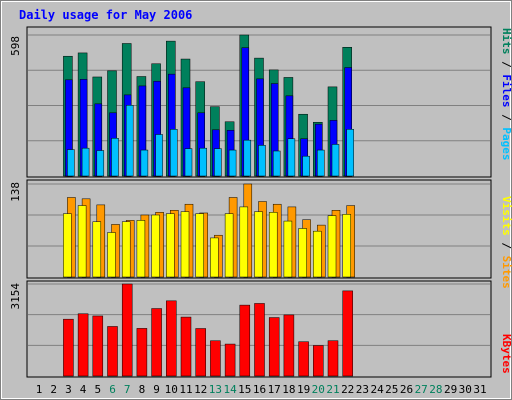 The width and height of the screenshot is (512, 400). What do you see at coordinates (435, 389) in the screenshot?
I see `x-tick-label: 28` at bounding box center [435, 389].